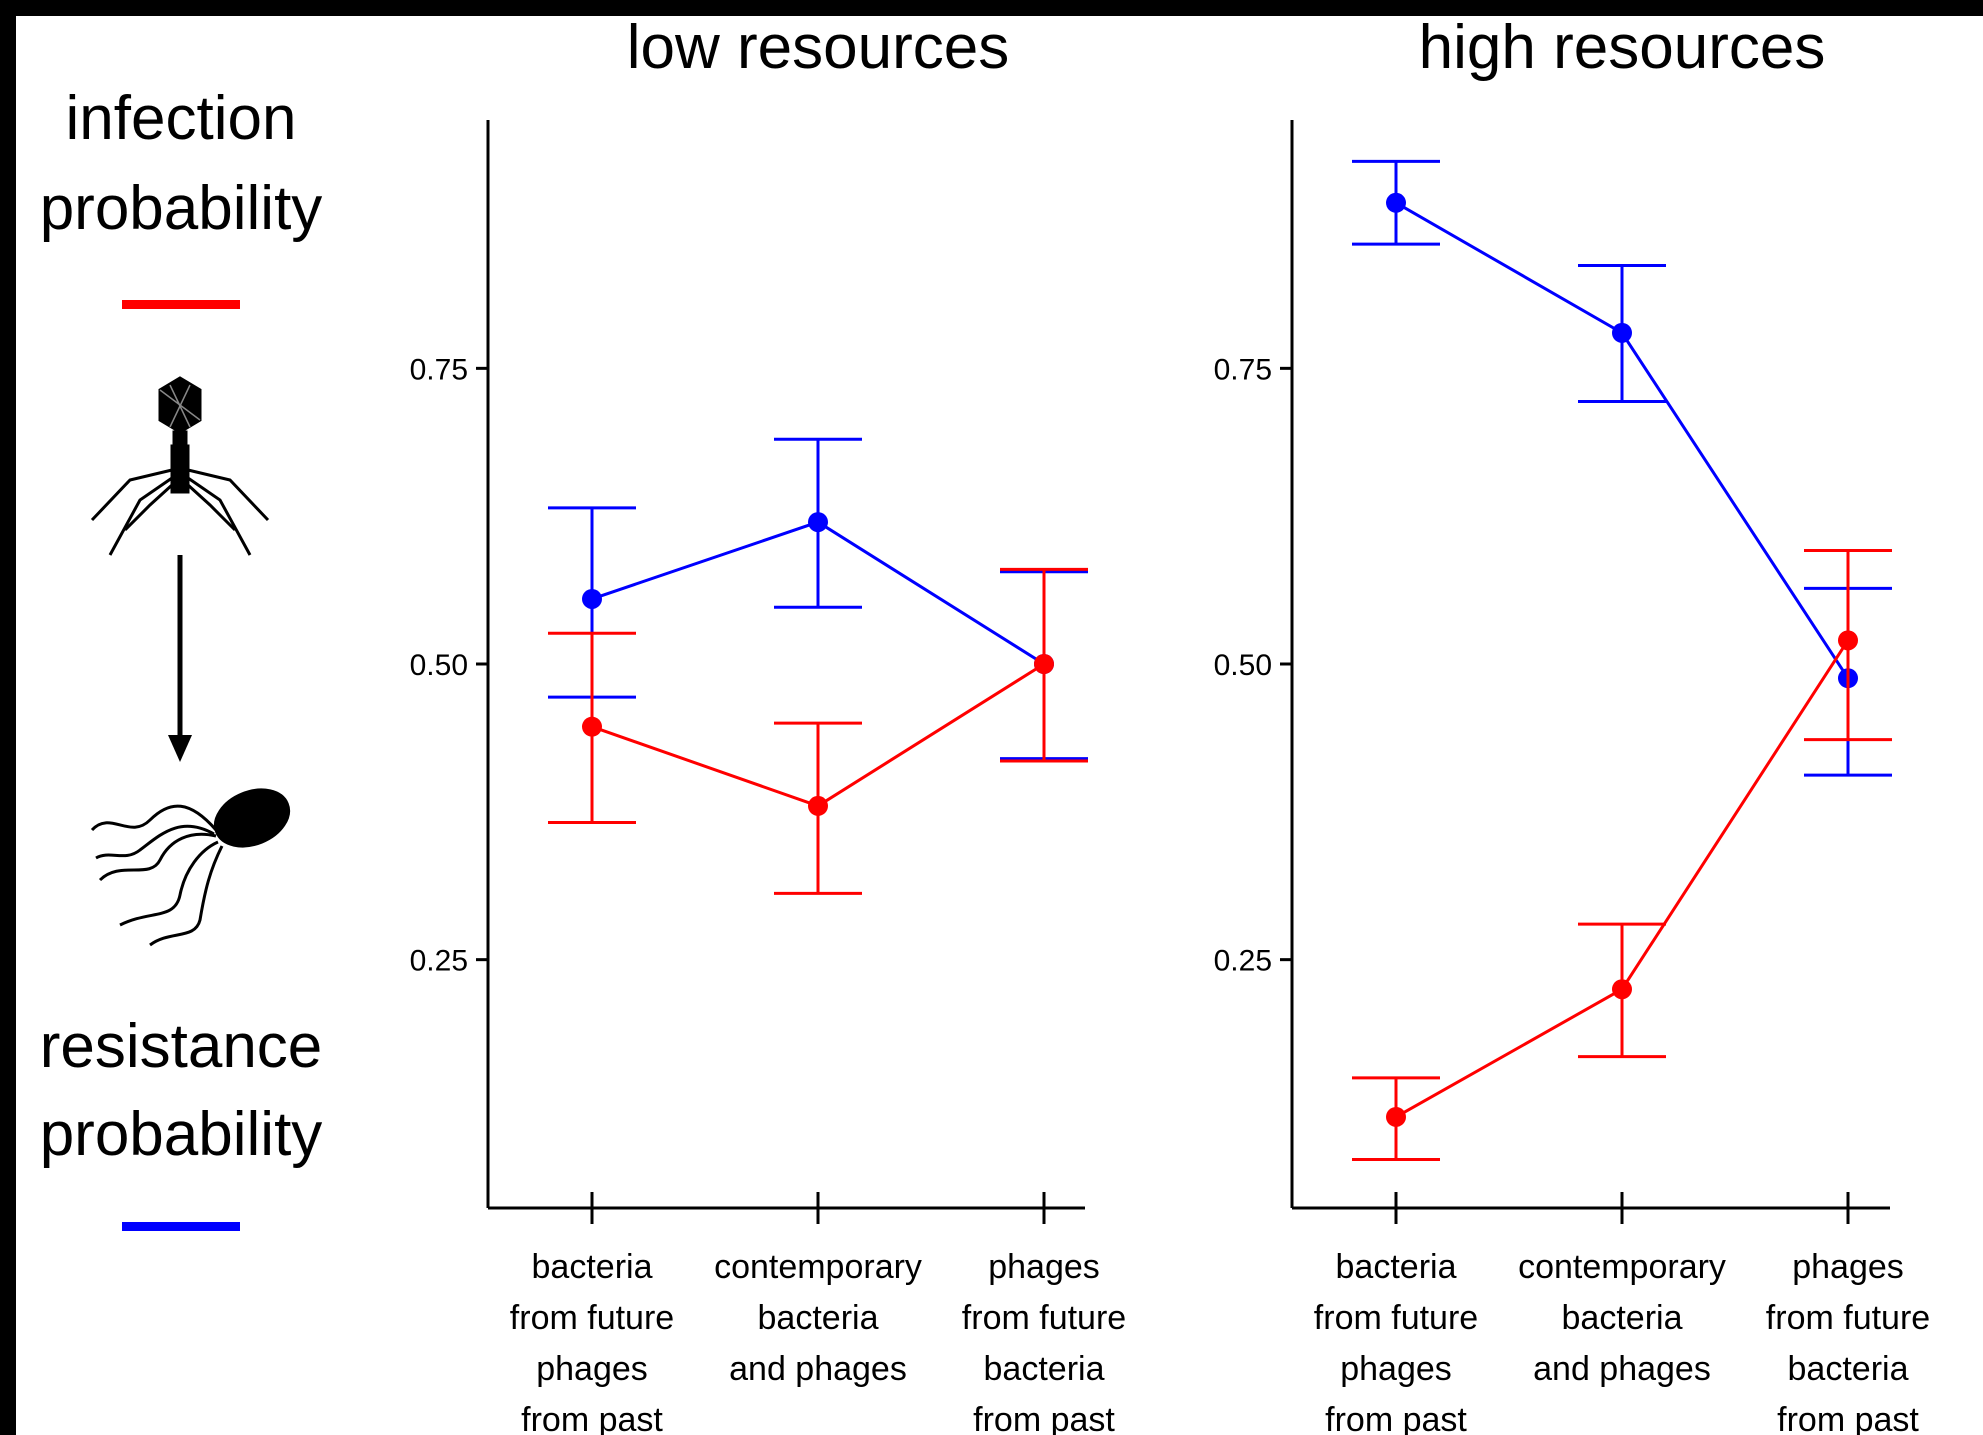  I want to click on bacterium-icon, so click(190, 867).